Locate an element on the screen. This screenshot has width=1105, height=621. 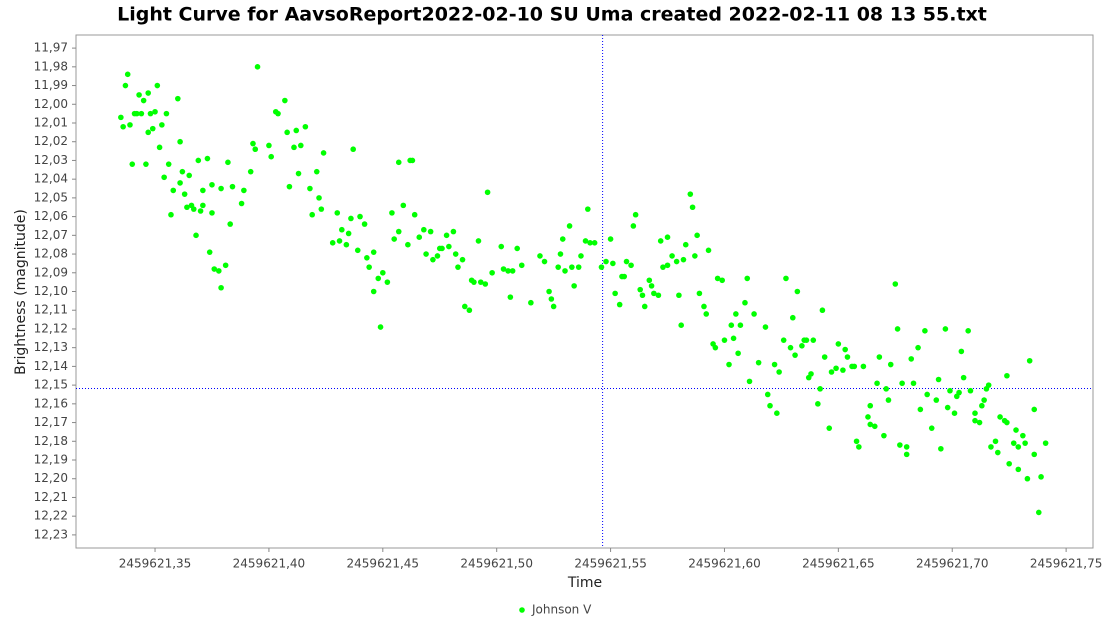
y-tick-label: 12,10 is located at coordinates (51, 291).